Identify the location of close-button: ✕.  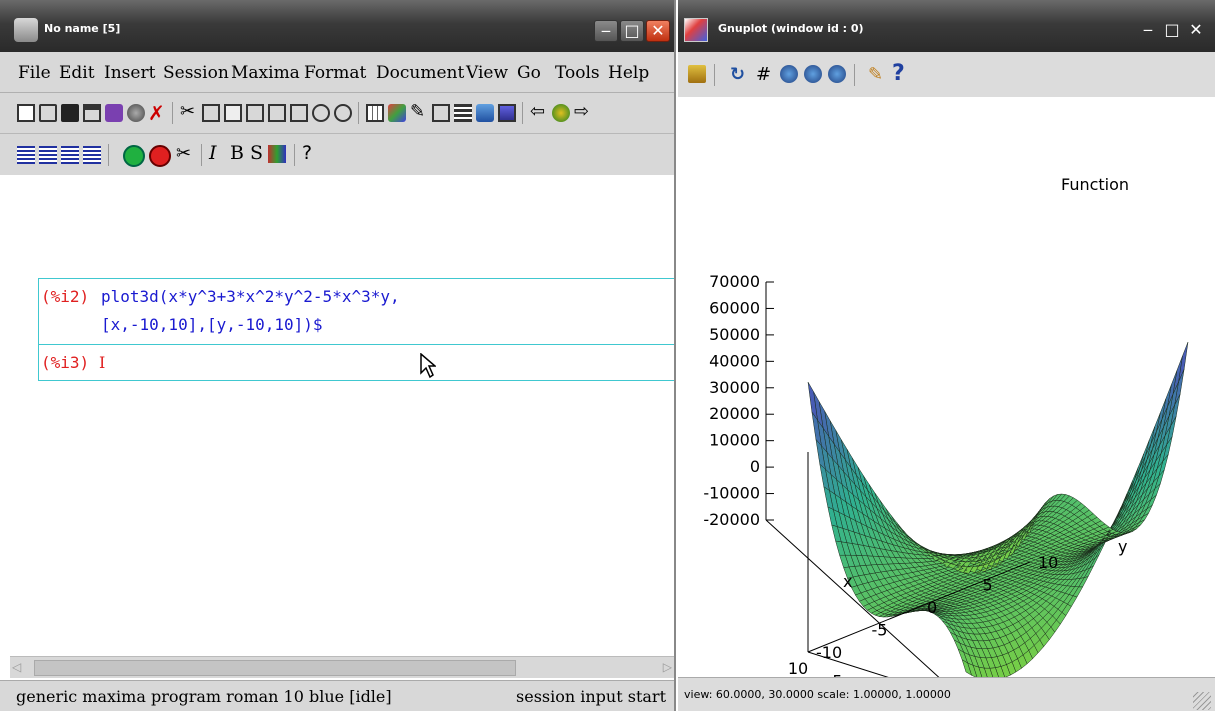
(658, 31).